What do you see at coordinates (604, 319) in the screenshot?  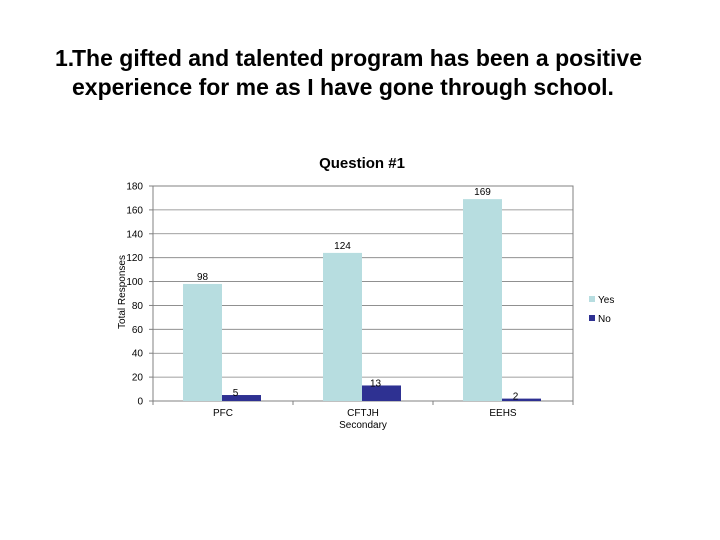 I see `legend-label-no: No` at bounding box center [604, 319].